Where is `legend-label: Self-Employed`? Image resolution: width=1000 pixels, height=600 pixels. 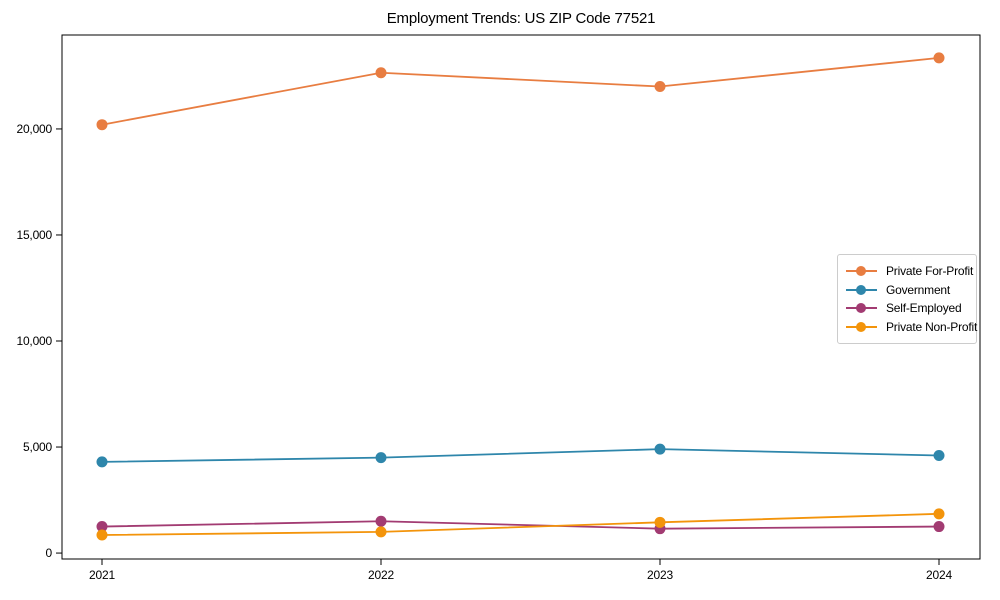 legend-label: Self-Employed is located at coordinates (924, 308).